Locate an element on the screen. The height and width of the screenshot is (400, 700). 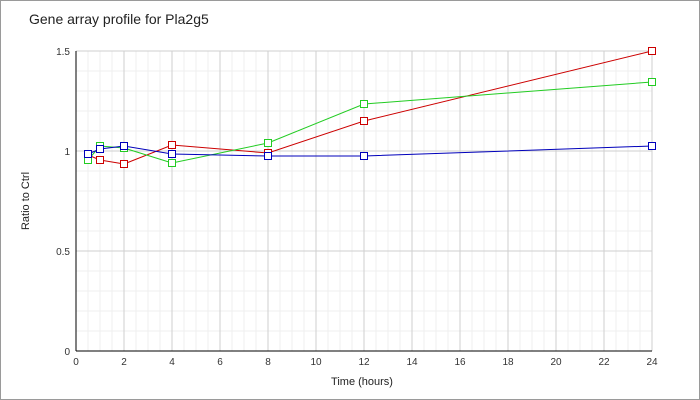
x-tick-label: 24 is located at coordinates (652, 362).